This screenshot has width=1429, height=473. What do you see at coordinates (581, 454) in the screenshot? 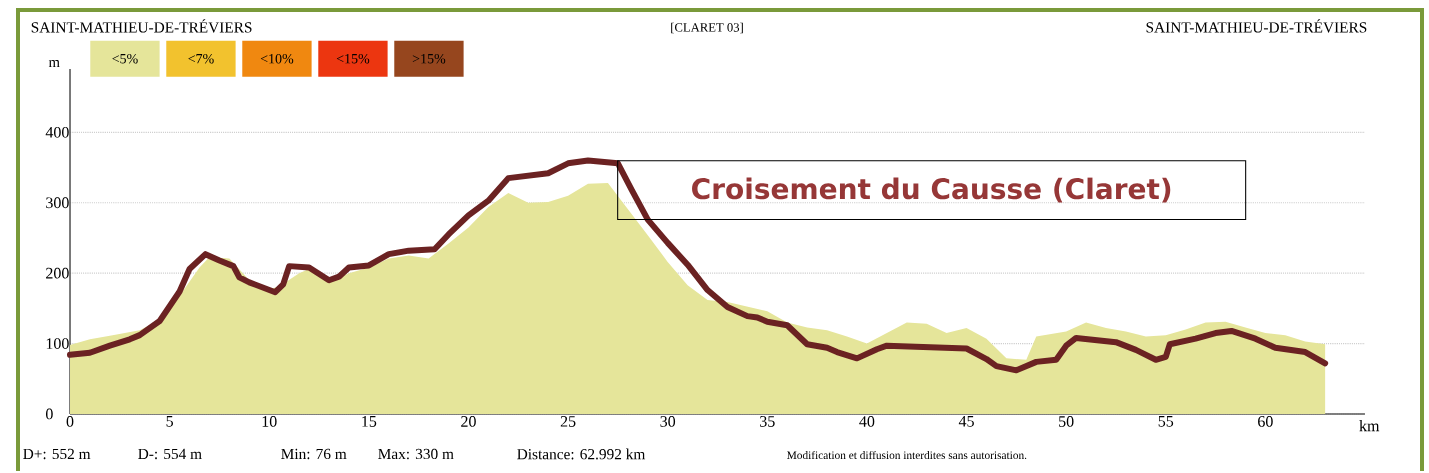
I see `text: Distance: 62.992 km` at bounding box center [581, 454].